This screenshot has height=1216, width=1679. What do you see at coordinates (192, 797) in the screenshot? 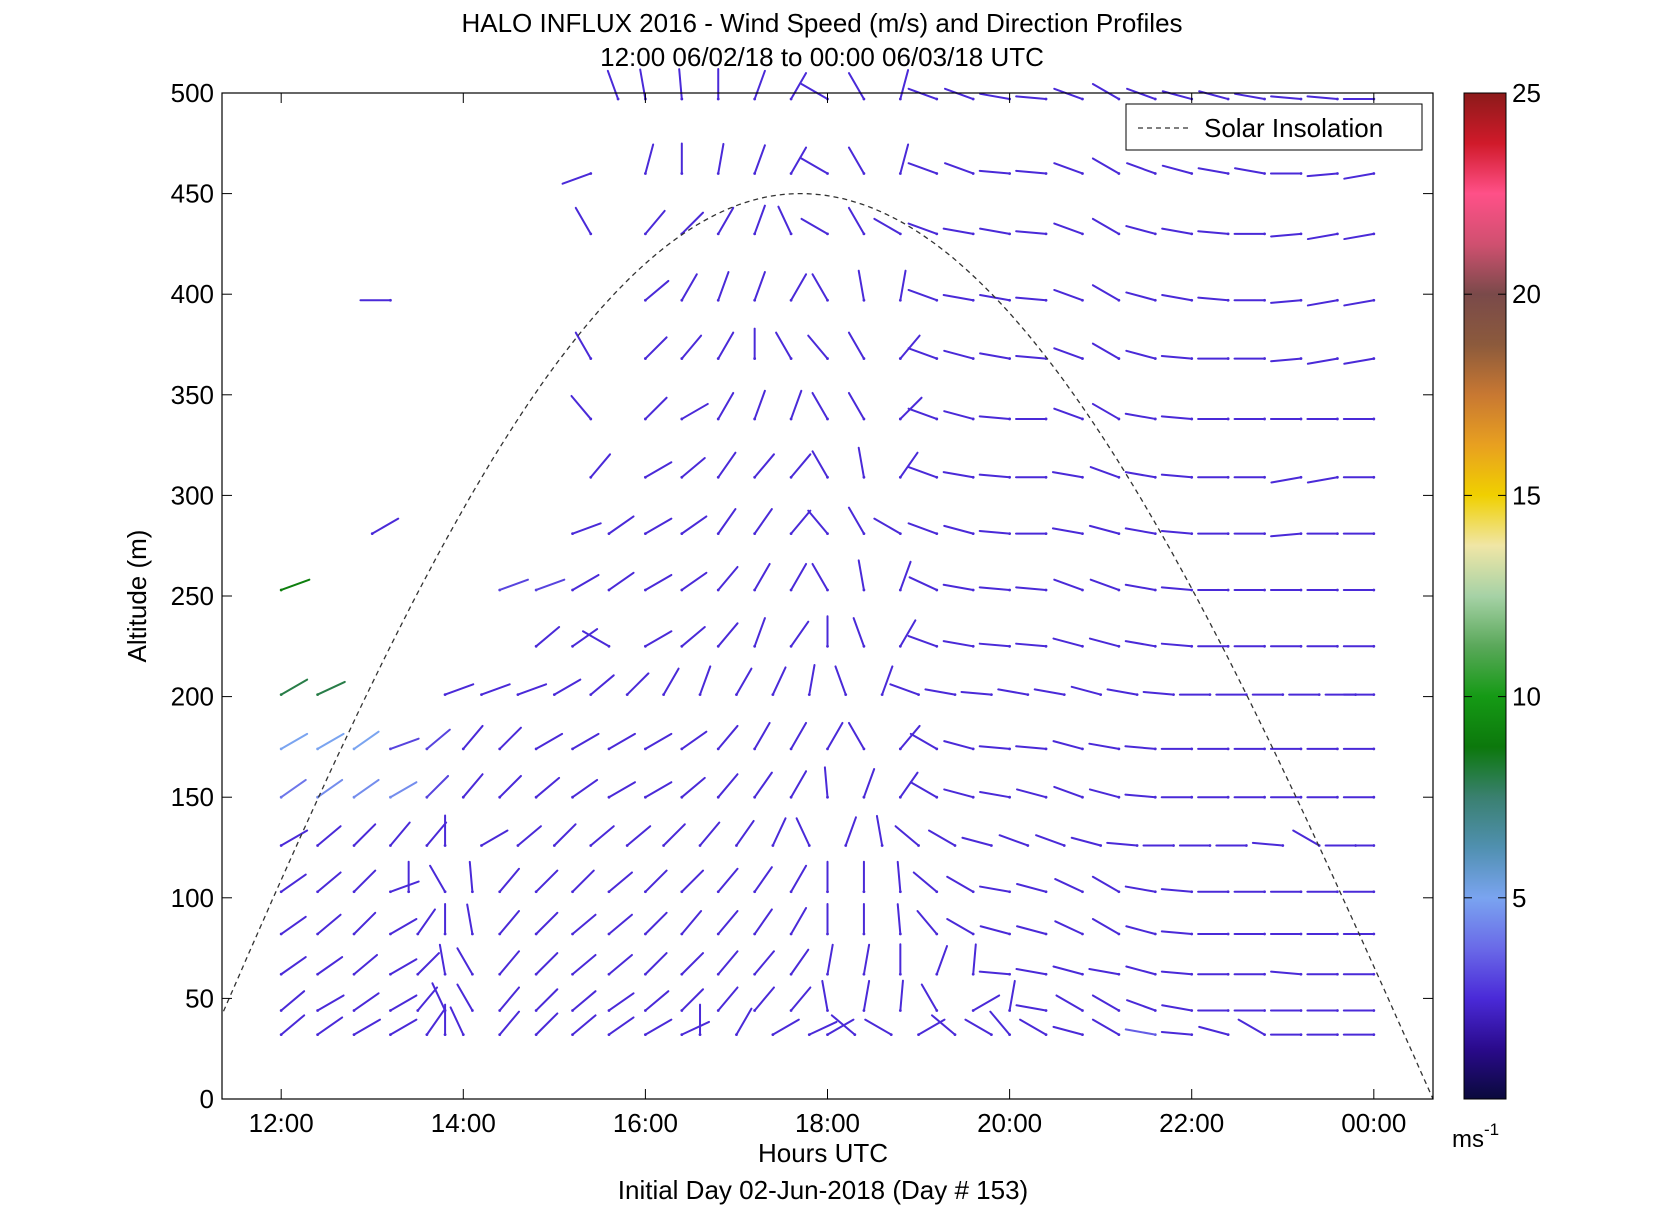
I see `y-tick-label: 150` at bounding box center [192, 797].